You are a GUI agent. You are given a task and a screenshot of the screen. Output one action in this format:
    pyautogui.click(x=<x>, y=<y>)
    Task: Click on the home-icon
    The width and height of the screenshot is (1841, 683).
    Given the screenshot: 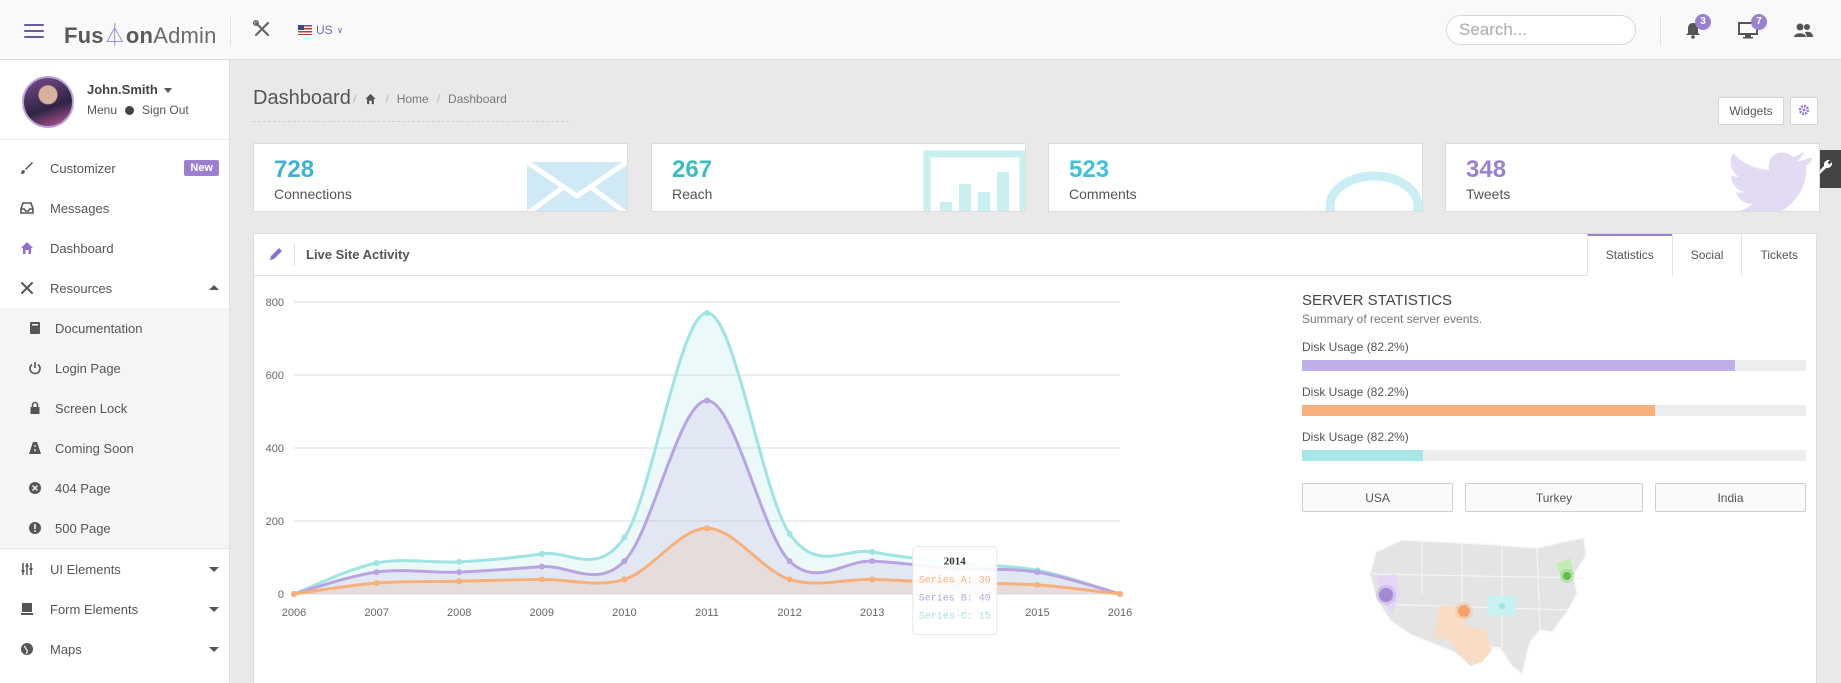 What is the action you would take?
    pyautogui.click(x=370, y=99)
    